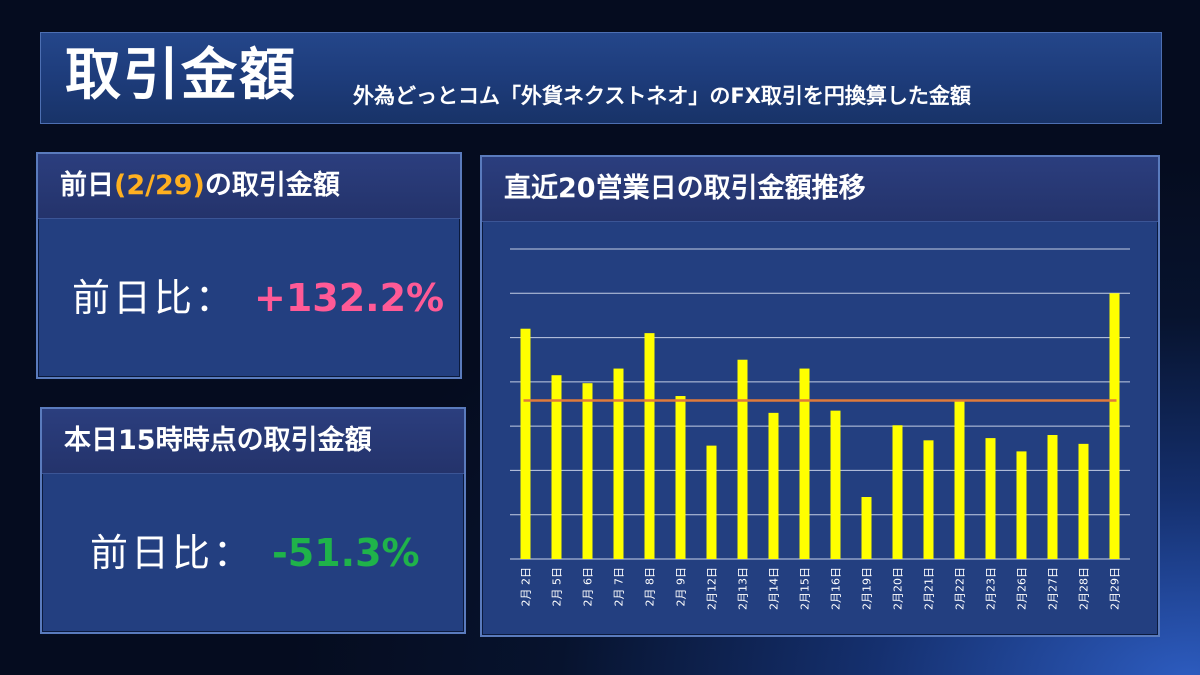  Describe the element at coordinates (836, 588) in the screenshot. I see `x-tick-label: 2月16日` at that location.